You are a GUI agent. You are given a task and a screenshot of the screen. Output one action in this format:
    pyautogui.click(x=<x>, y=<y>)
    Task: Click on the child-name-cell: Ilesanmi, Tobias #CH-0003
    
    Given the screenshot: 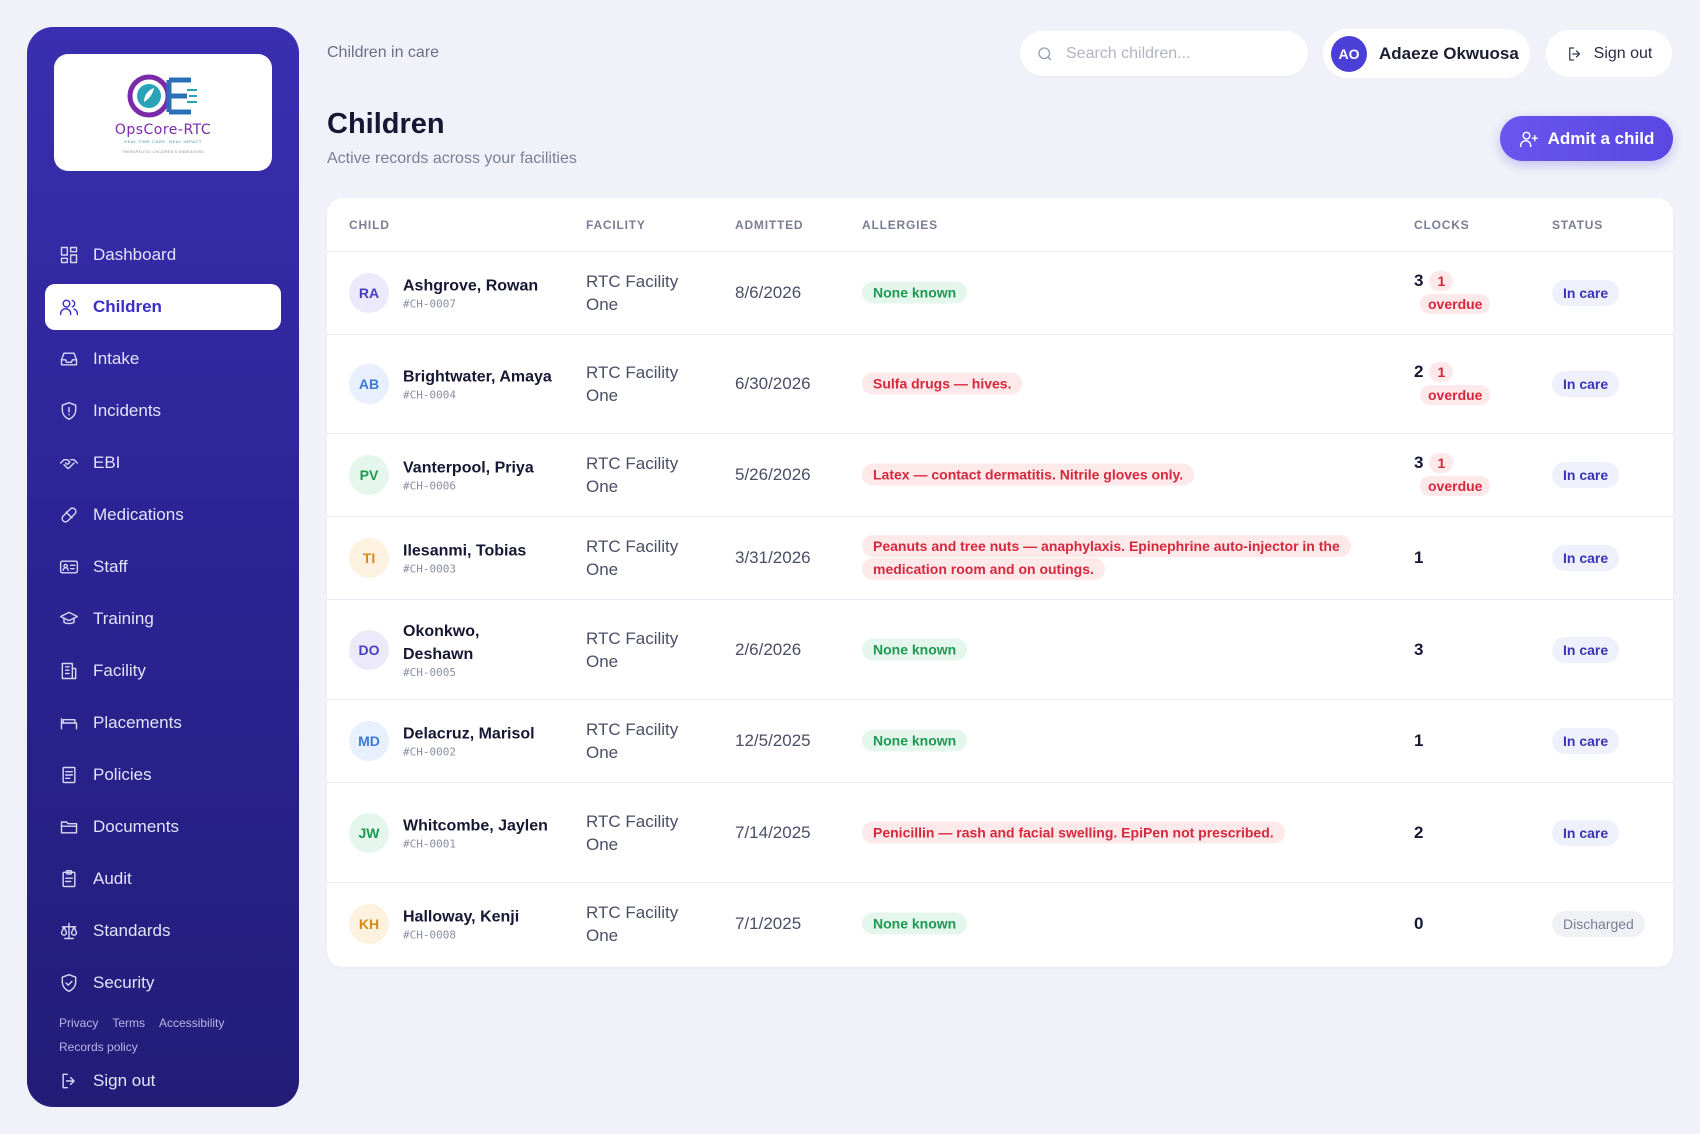 What is the action you would take?
    pyautogui.click(x=478, y=558)
    